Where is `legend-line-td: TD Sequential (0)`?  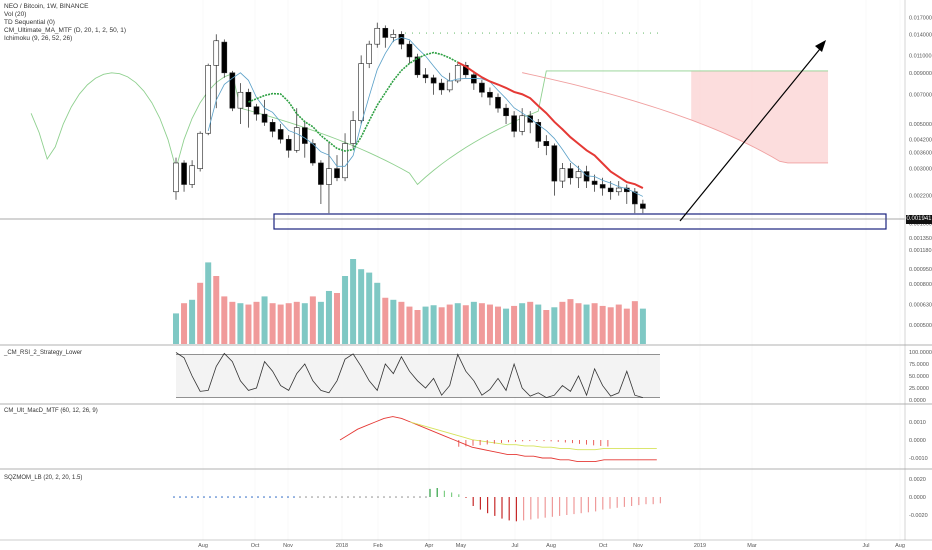 legend-line-td: TD Sequential (0) is located at coordinates (29, 22).